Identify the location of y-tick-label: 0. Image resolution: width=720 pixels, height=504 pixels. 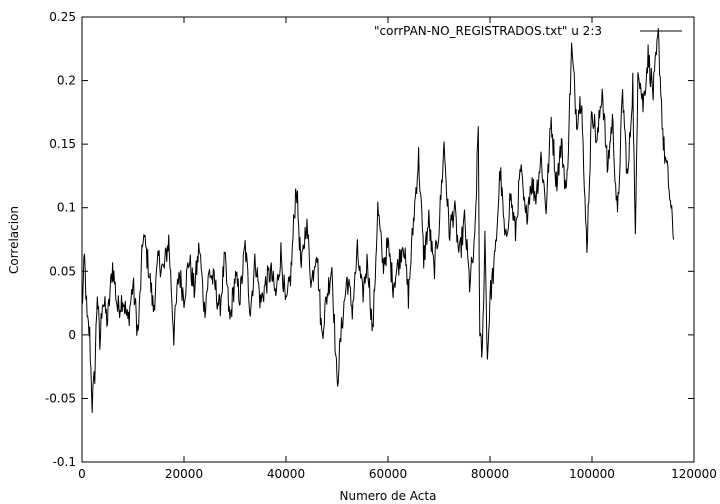
(72, 335).